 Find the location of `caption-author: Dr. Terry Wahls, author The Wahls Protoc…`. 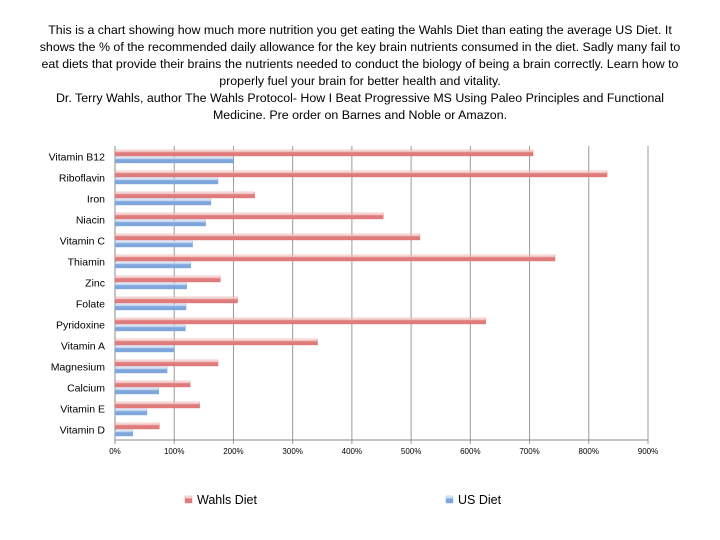

caption-author: Dr. Terry Wahls, author The Wahls Protoc… is located at coordinates (360, 106).